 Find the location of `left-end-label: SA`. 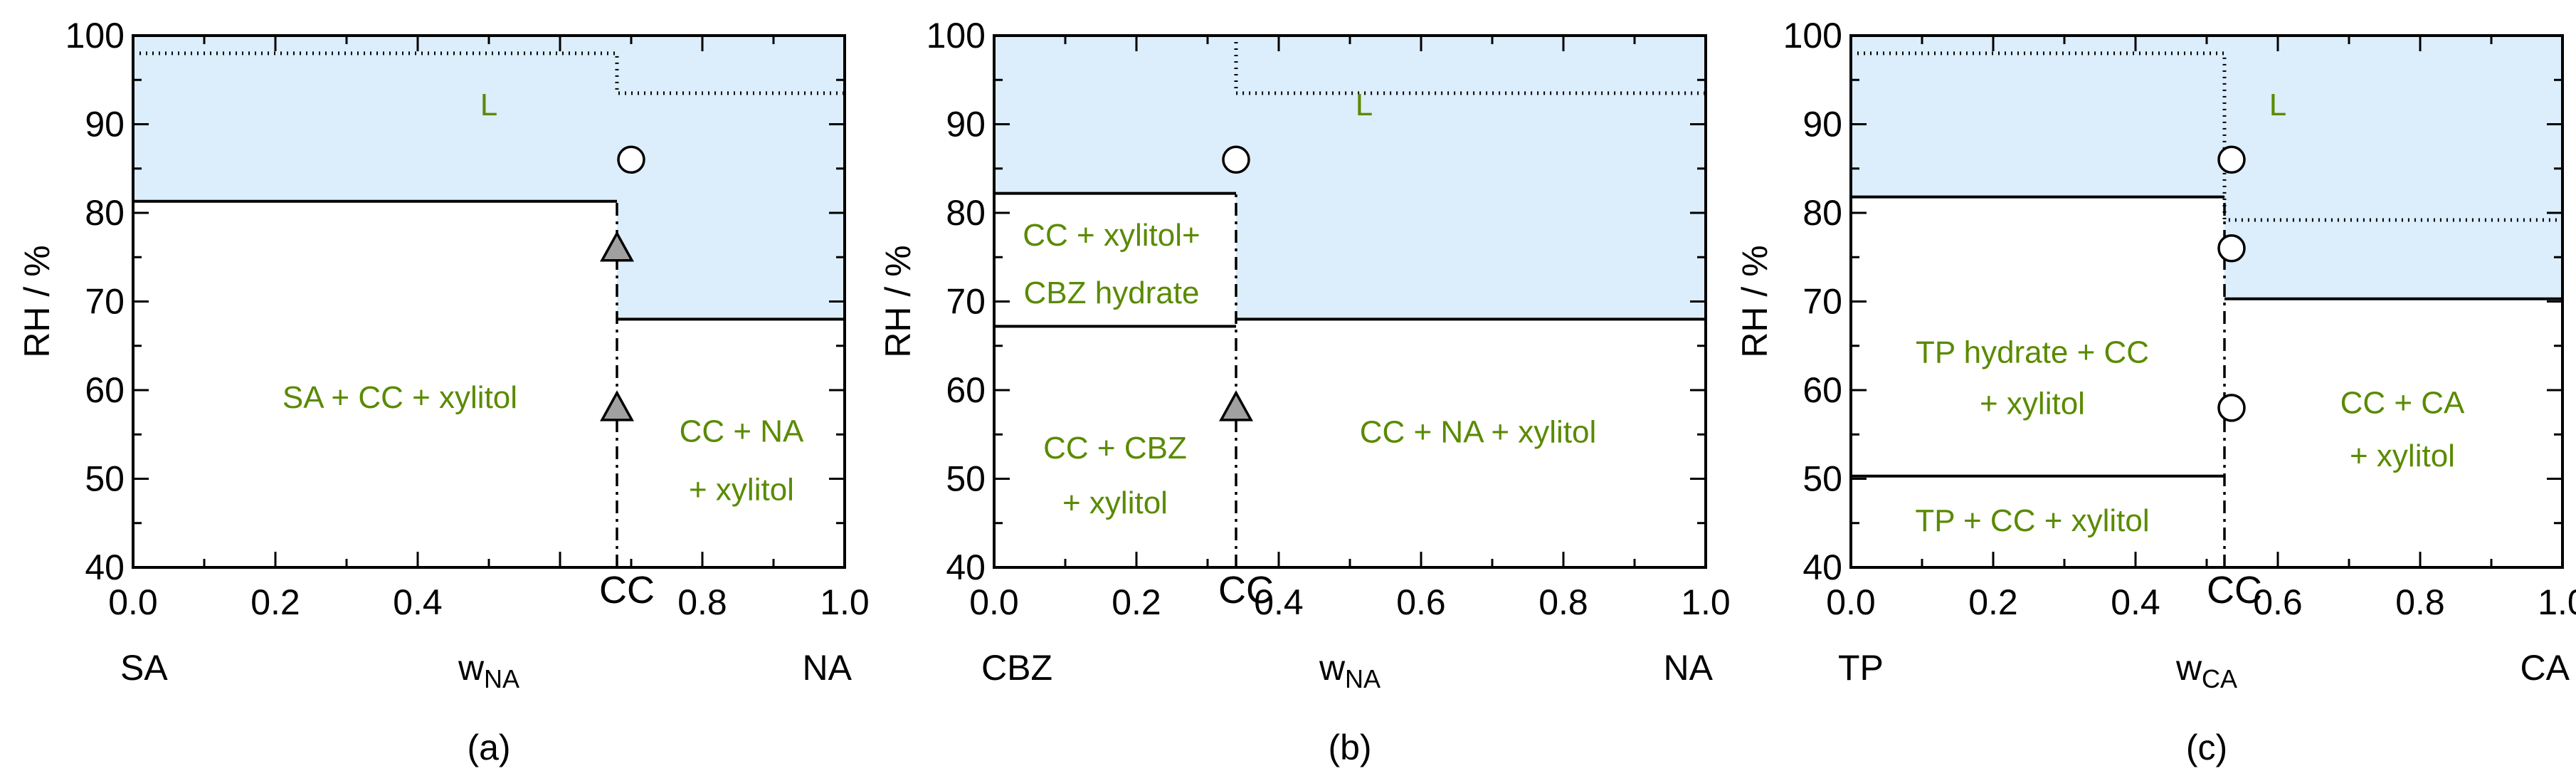

left-end-label: SA is located at coordinates (144, 668).